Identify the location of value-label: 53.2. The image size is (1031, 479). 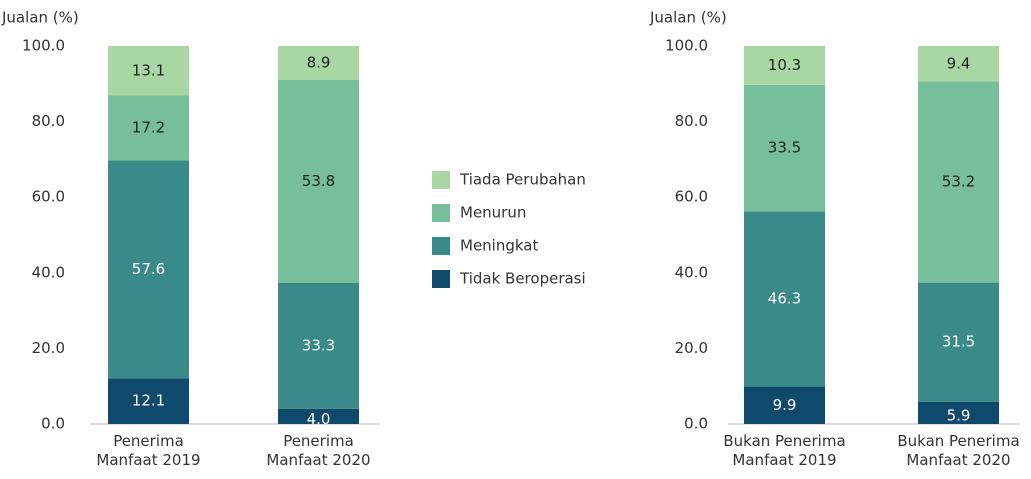
(958, 182).